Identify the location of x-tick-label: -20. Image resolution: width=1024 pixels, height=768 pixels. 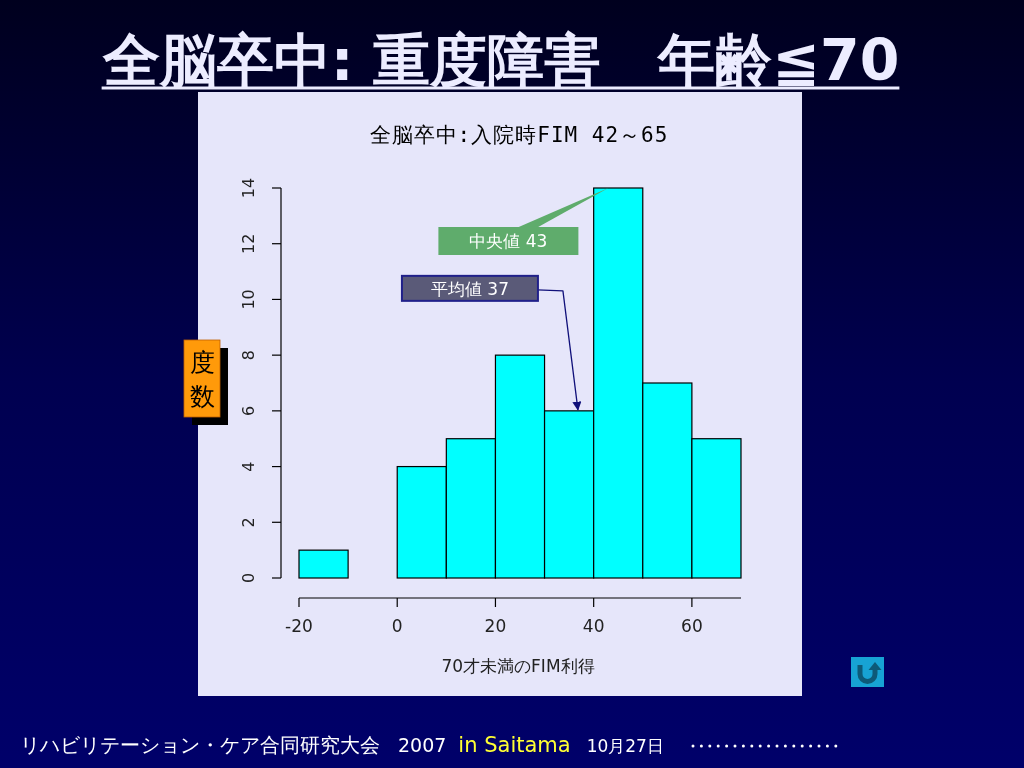
(299, 626).